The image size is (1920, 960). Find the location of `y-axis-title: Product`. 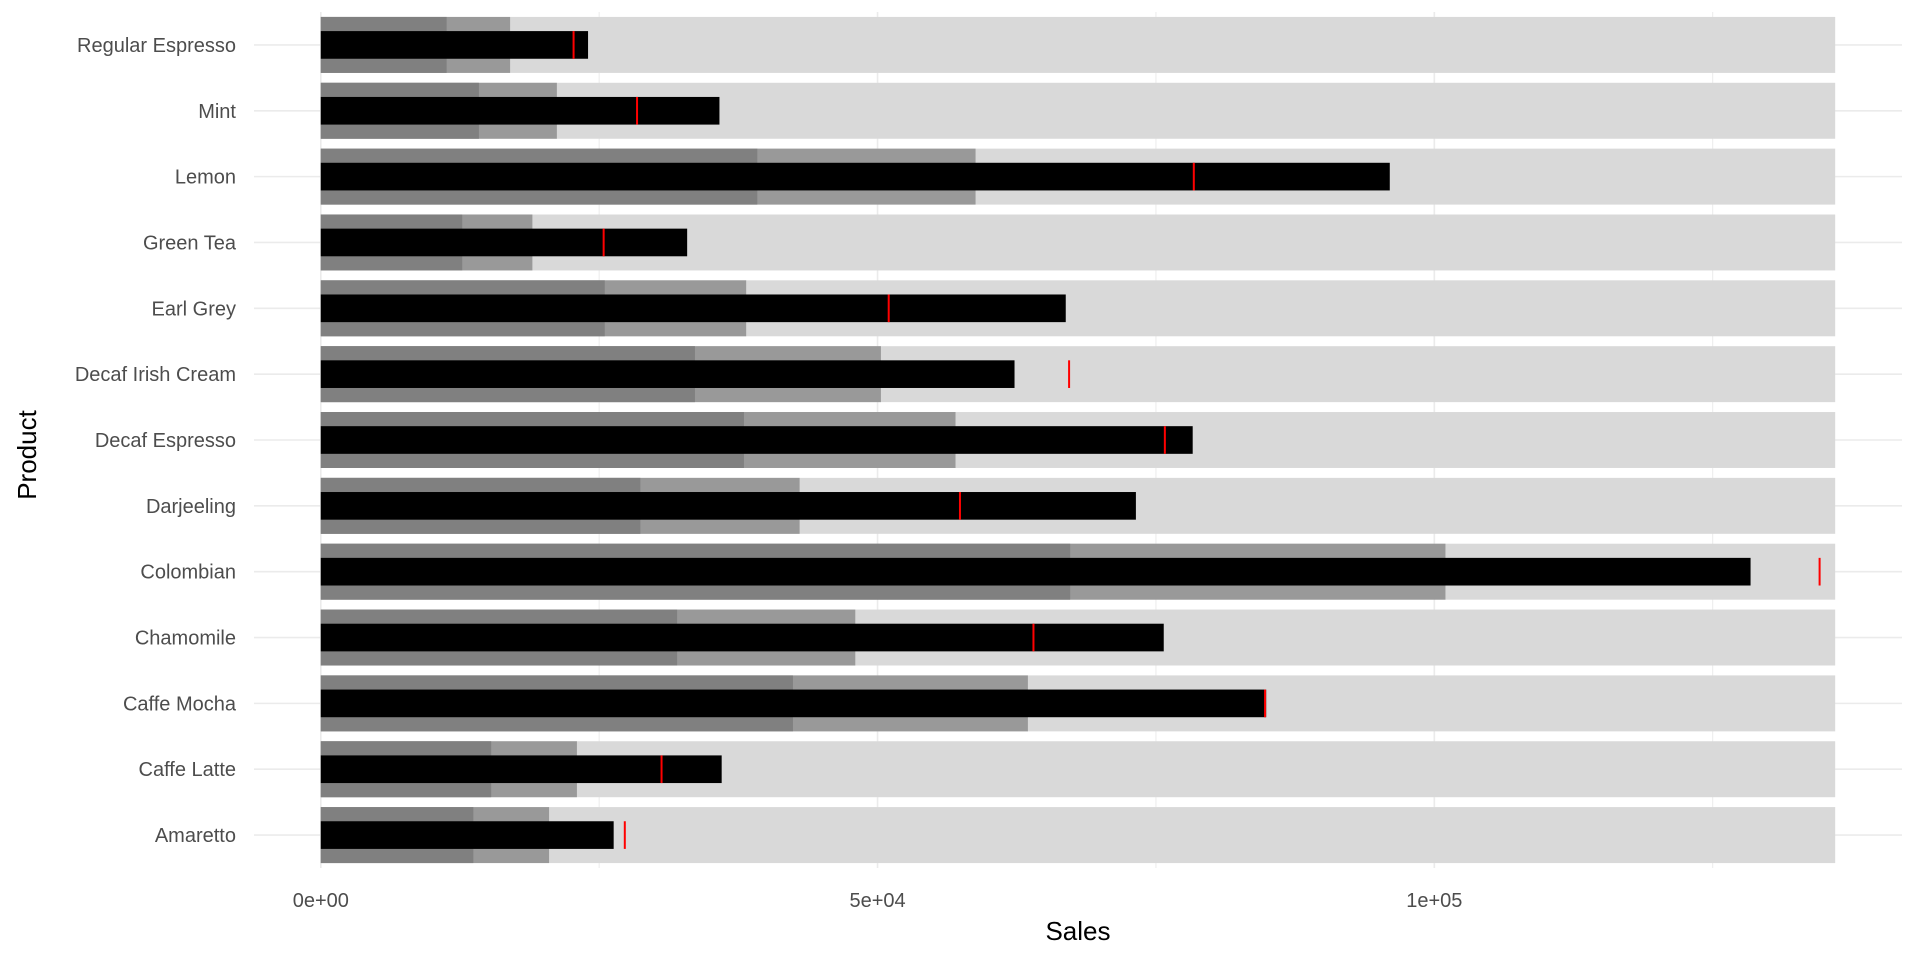

y-axis-title: Product is located at coordinates (27, 454).